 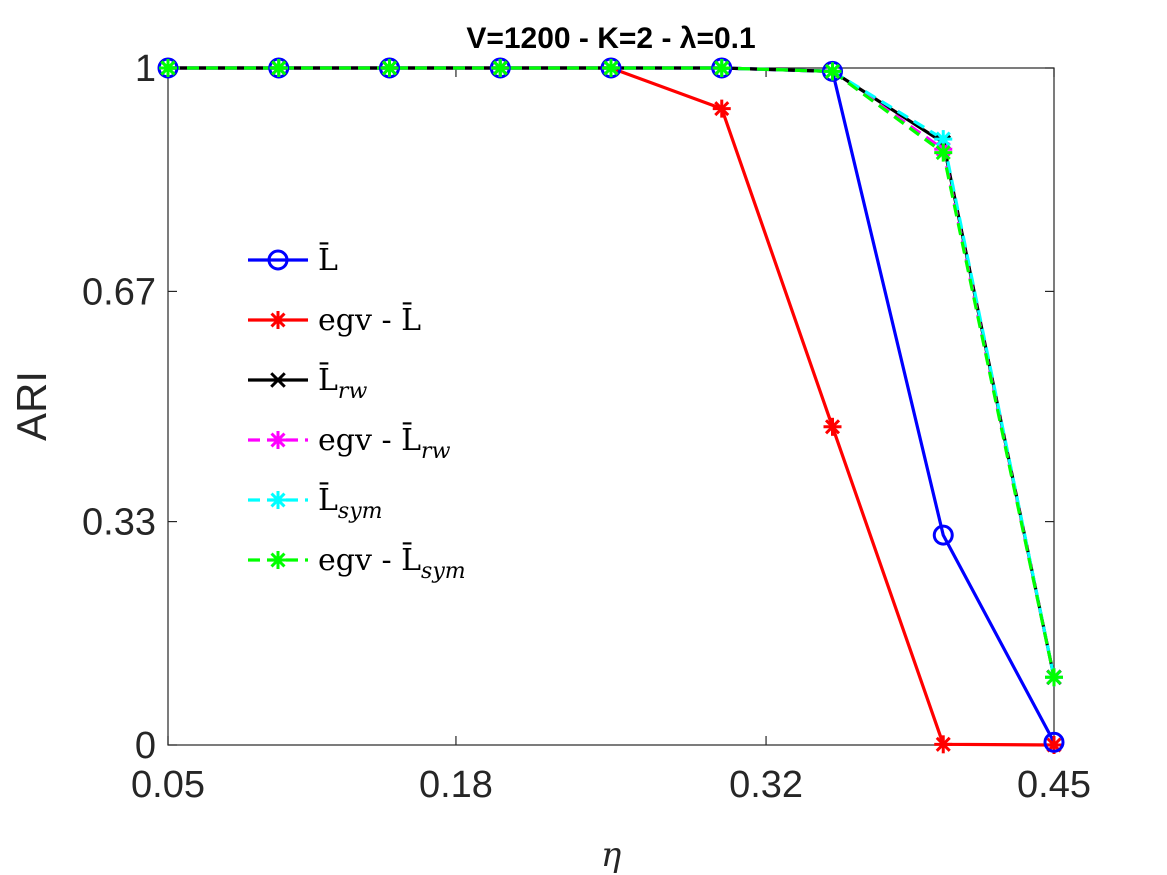 I want to click on x-tick-label: 0.45, so click(x=1054, y=785).